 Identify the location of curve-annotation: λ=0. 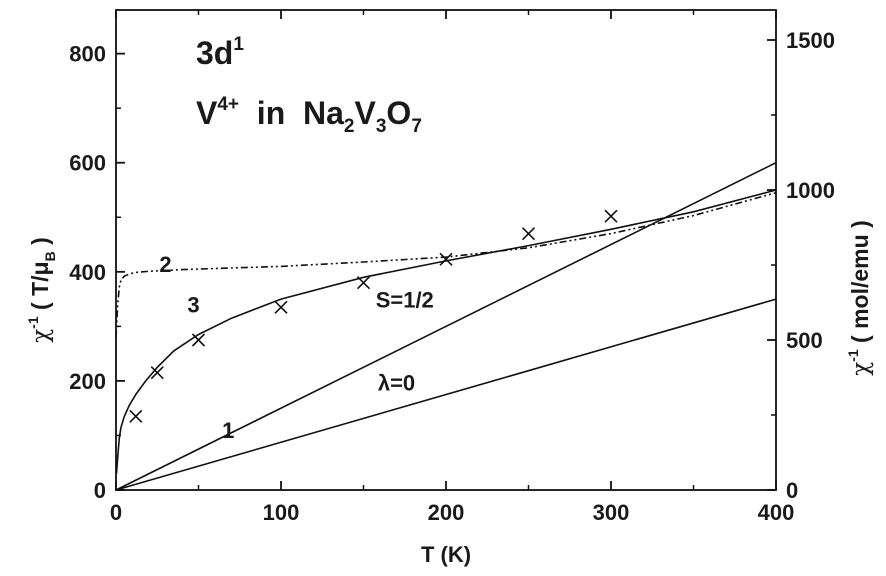
(396, 383).